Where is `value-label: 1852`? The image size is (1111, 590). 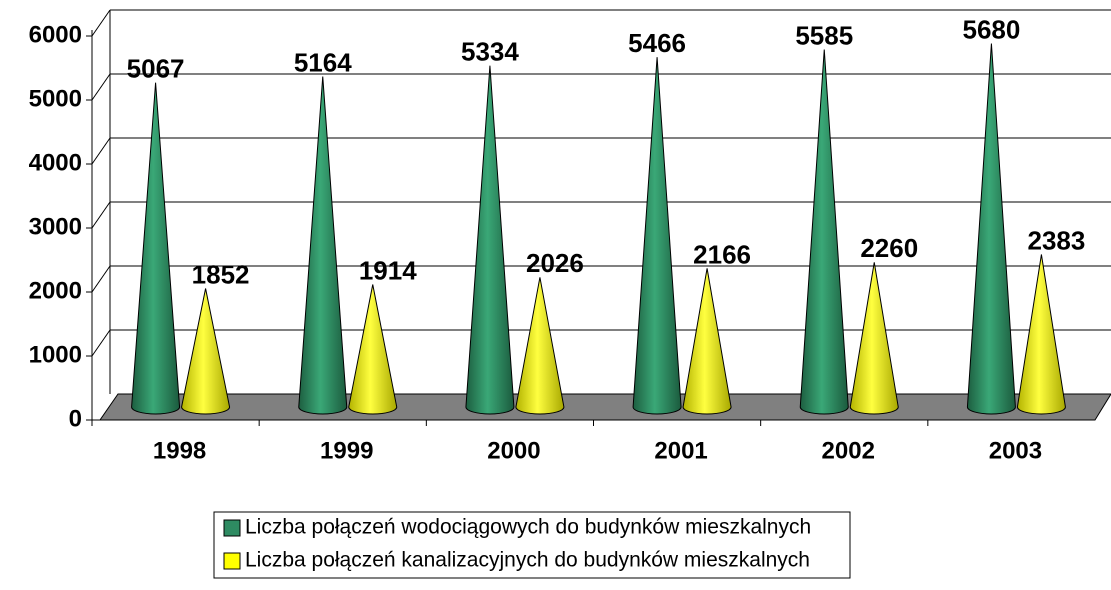
value-label: 1852 is located at coordinates (221, 274).